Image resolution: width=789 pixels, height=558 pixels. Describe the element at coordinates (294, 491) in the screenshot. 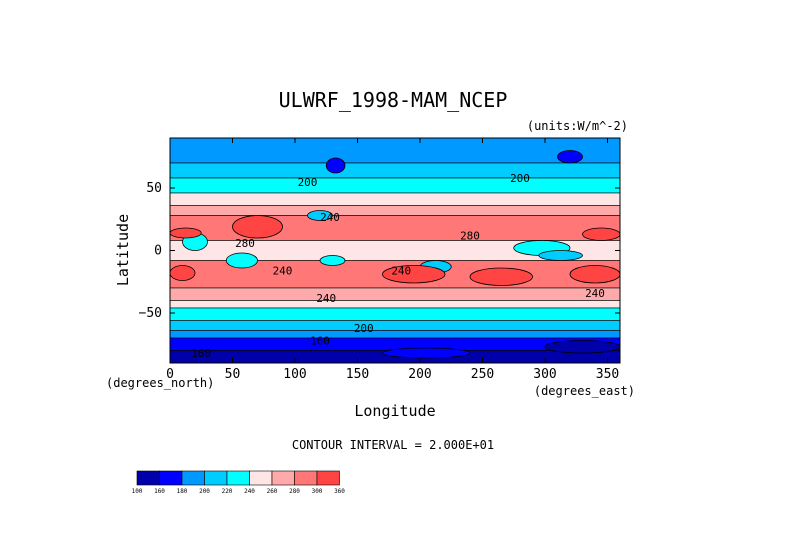

I see `legend-level-label: 280` at that location.